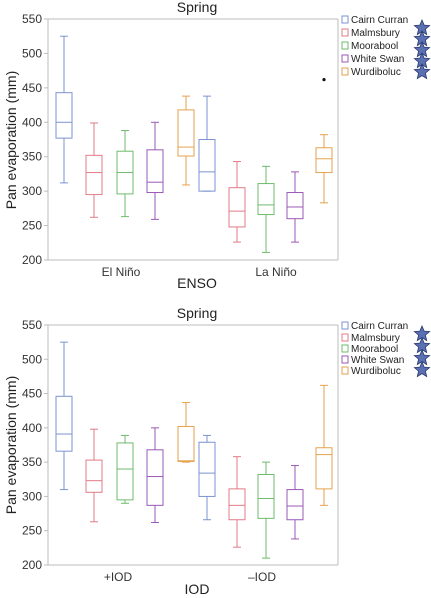  What do you see at coordinates (276, 272) in the screenshot?
I see `x-tick-label: La Niño` at bounding box center [276, 272].